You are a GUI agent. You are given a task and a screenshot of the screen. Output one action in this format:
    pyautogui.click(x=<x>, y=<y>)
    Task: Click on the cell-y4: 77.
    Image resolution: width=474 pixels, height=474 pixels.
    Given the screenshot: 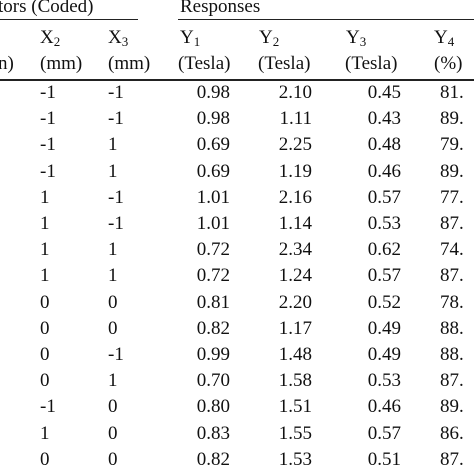 What is the action you would take?
    pyautogui.click(x=452, y=197)
    